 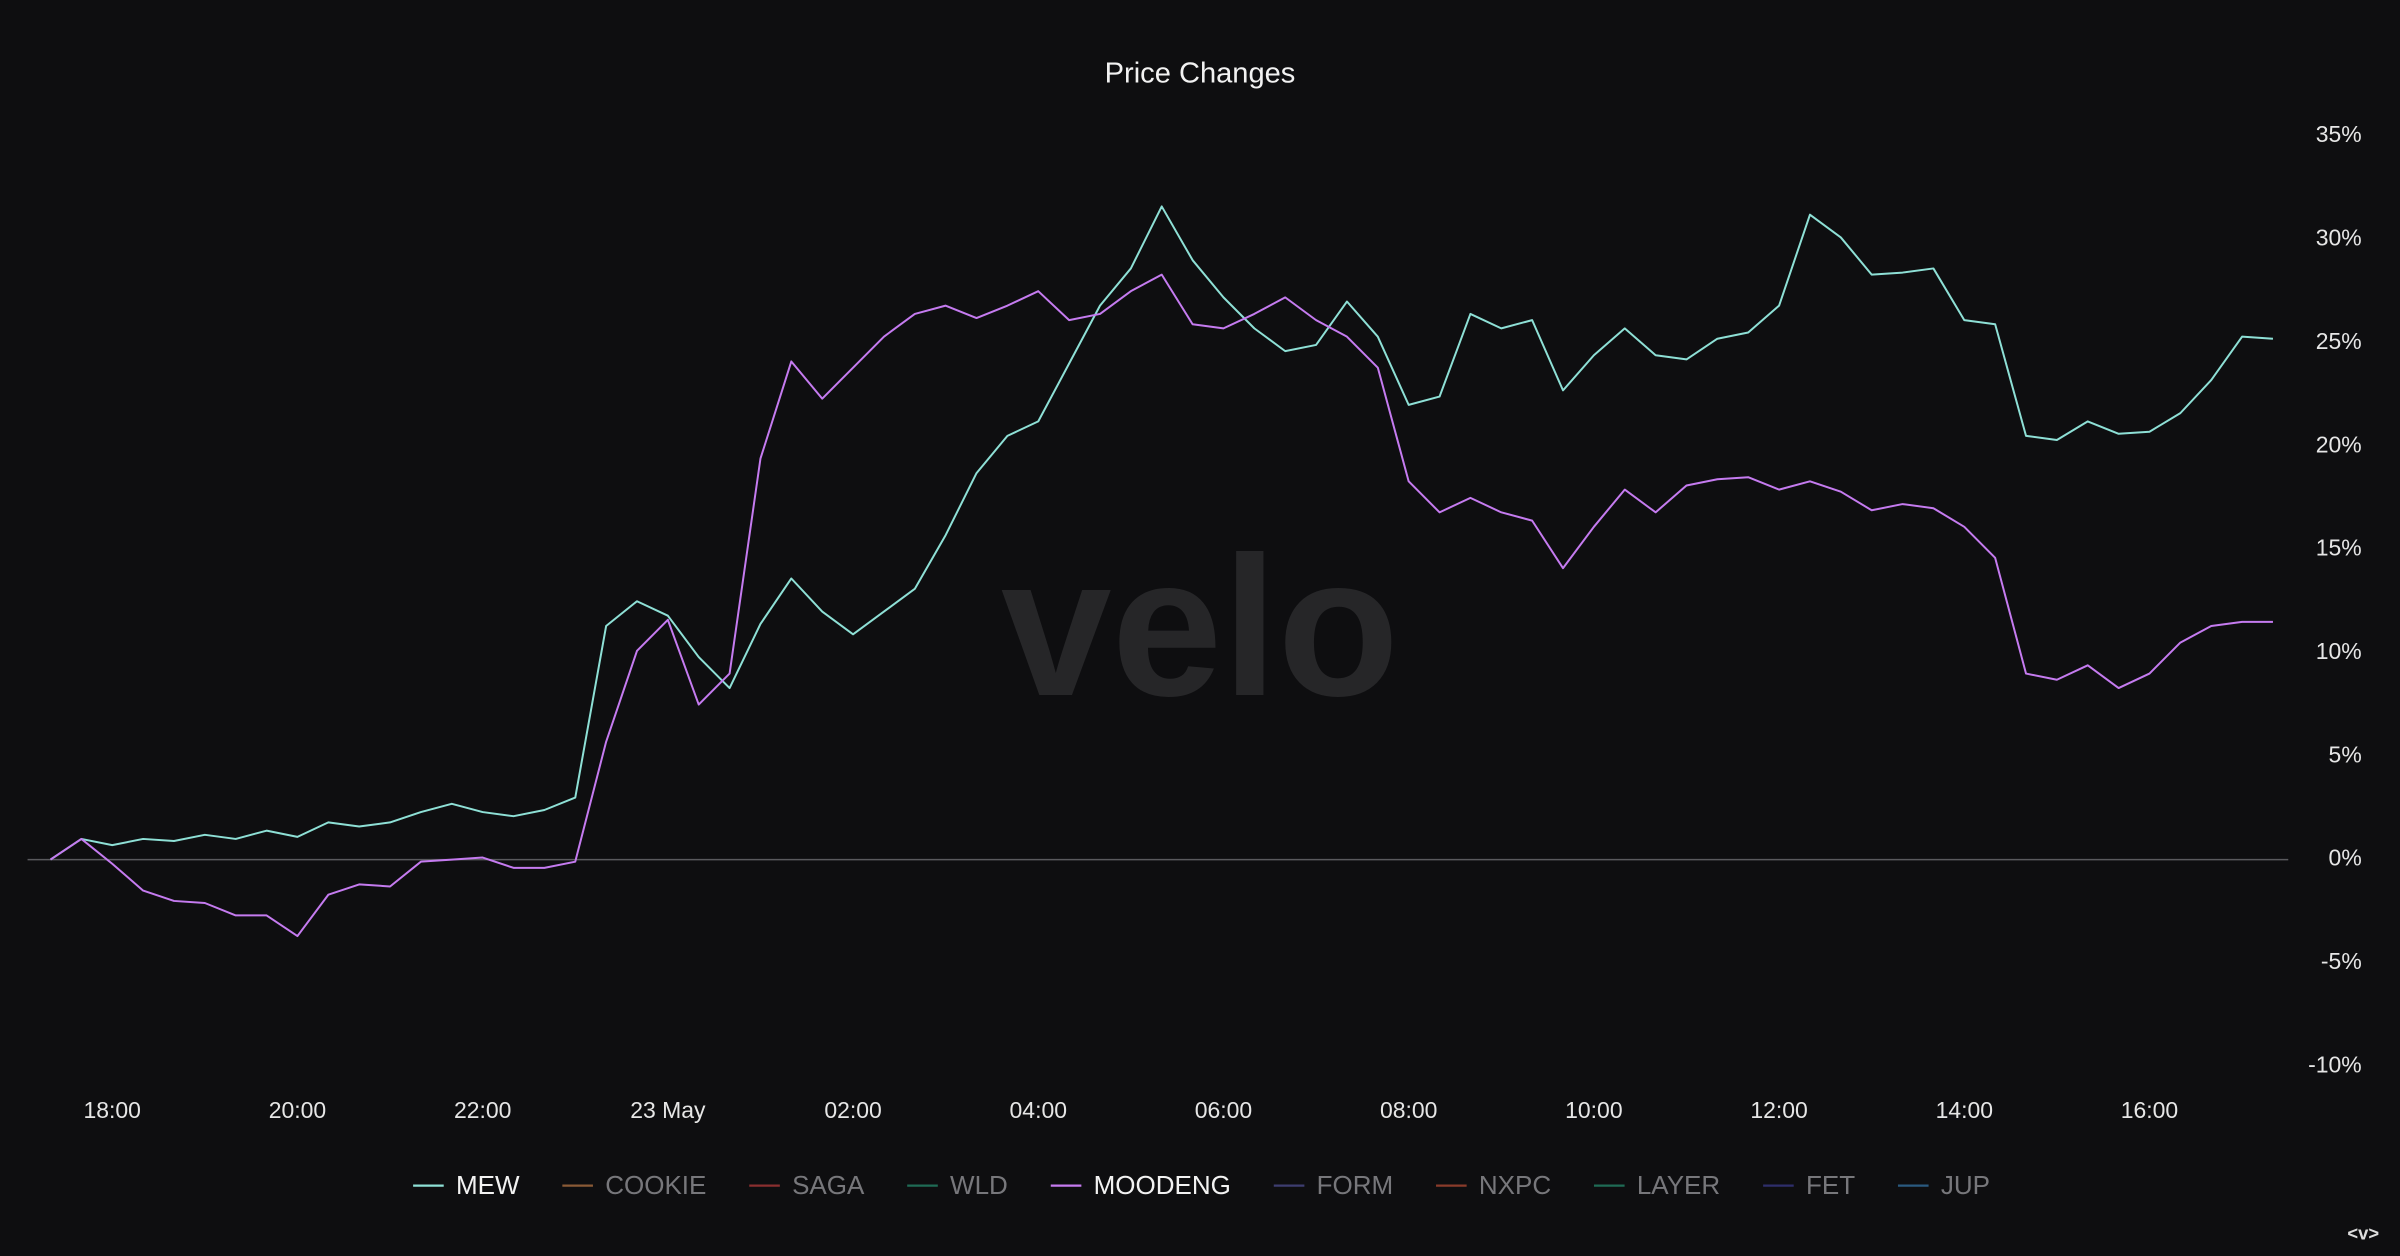 What do you see at coordinates (2339, 444) in the screenshot?
I see `y-tick-label: 20%` at bounding box center [2339, 444].